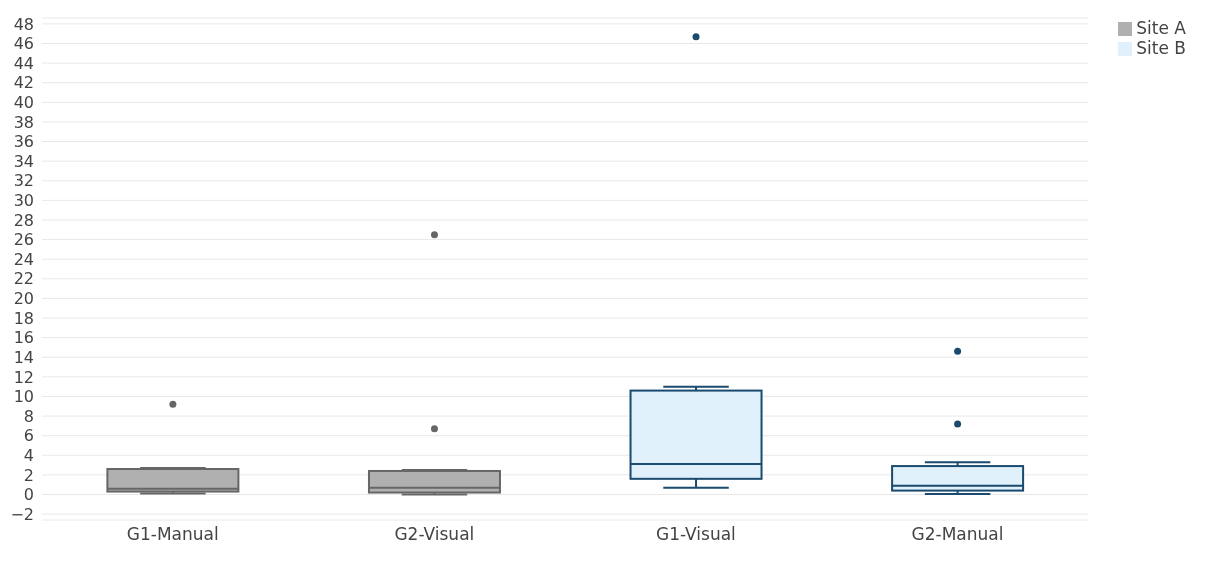 The width and height of the screenshot is (1214, 564). What do you see at coordinates (23, 377) in the screenshot?
I see `y-tick-label: 12` at bounding box center [23, 377].